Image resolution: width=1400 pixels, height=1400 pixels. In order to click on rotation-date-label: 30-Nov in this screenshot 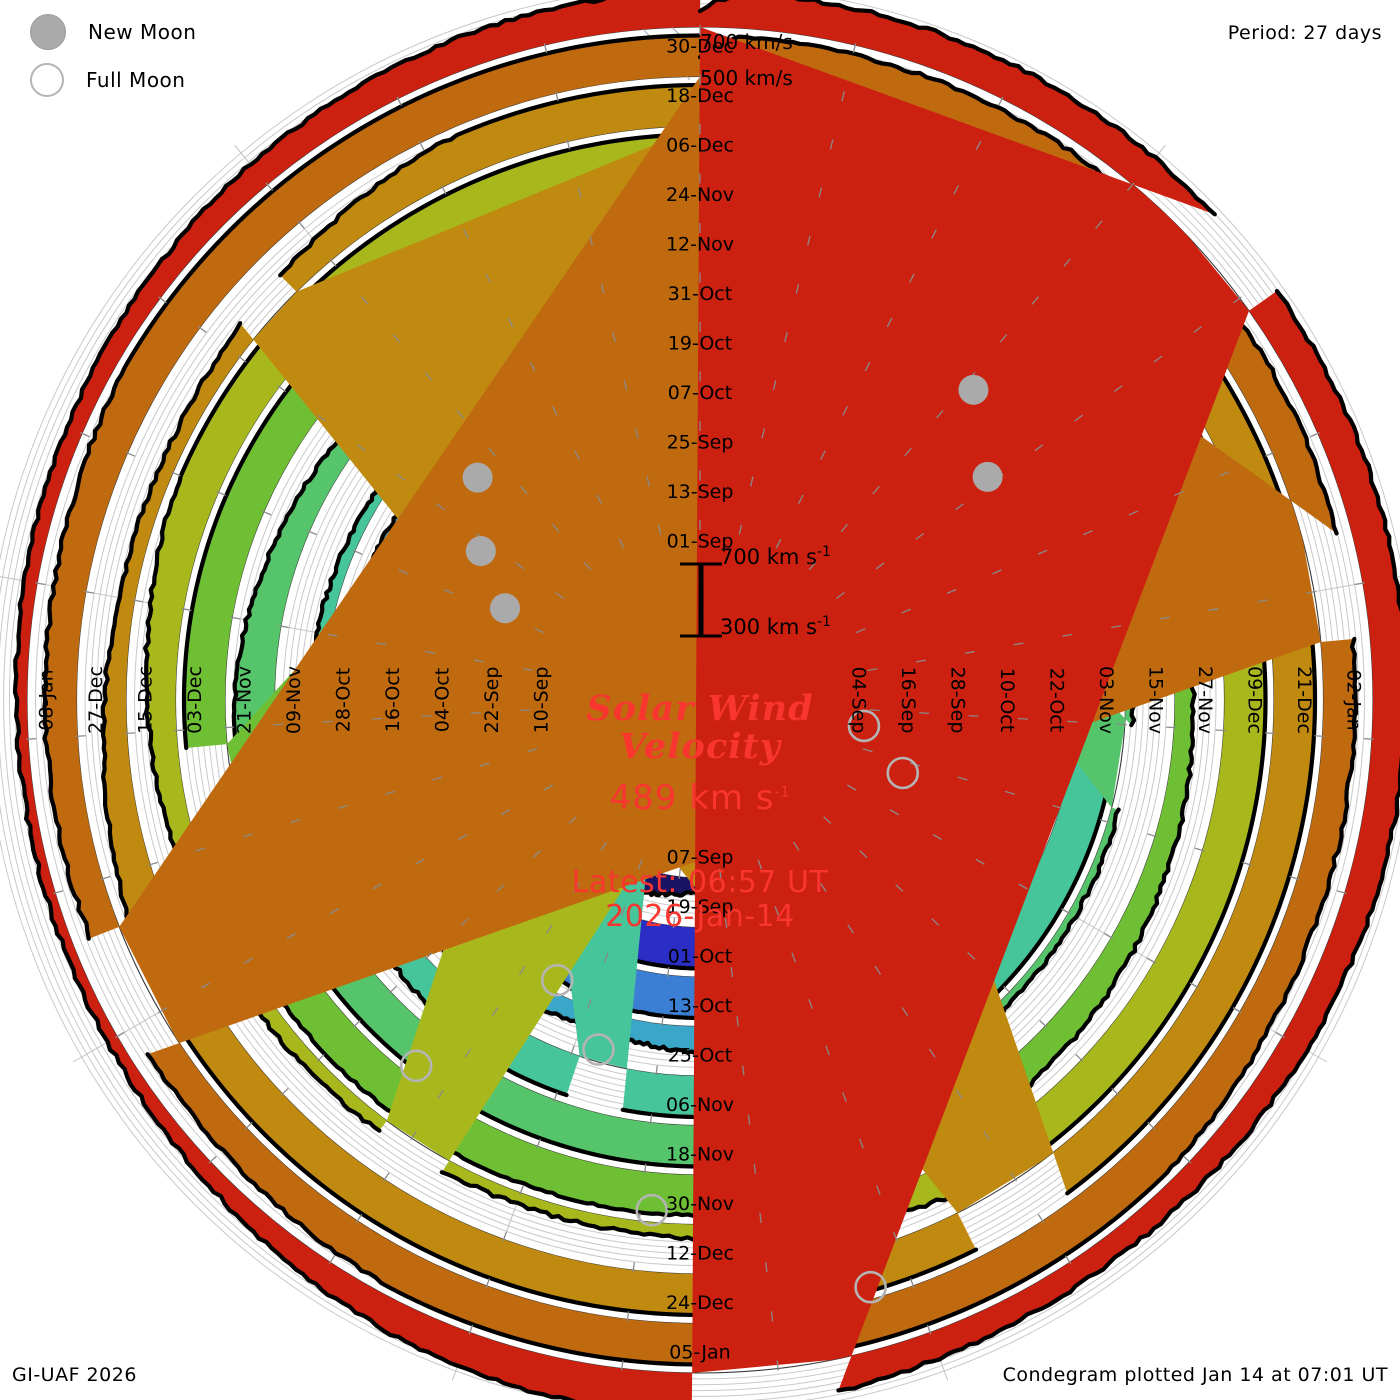, I will do `click(700, 1204)`.